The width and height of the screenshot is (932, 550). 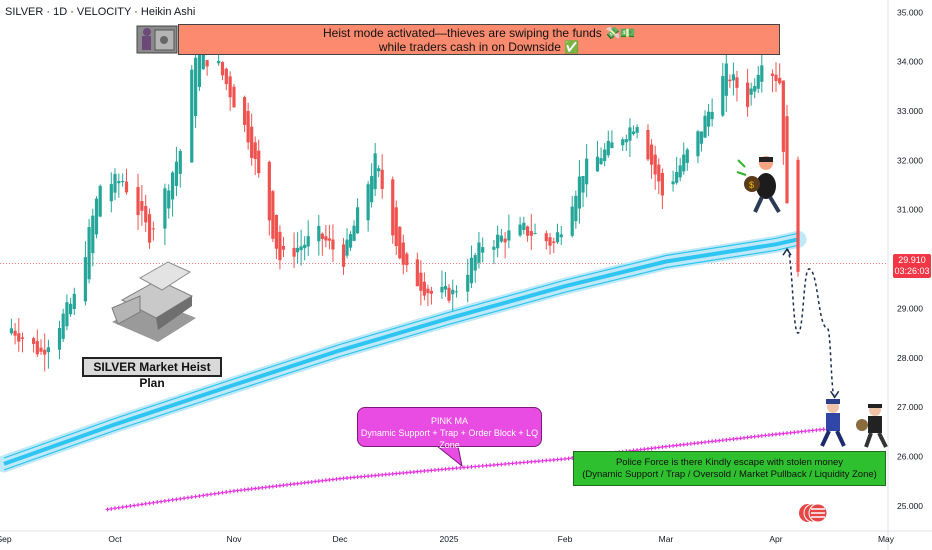 What do you see at coordinates (787, 251) in the screenshot?
I see `projection-start-arrow` at bounding box center [787, 251].